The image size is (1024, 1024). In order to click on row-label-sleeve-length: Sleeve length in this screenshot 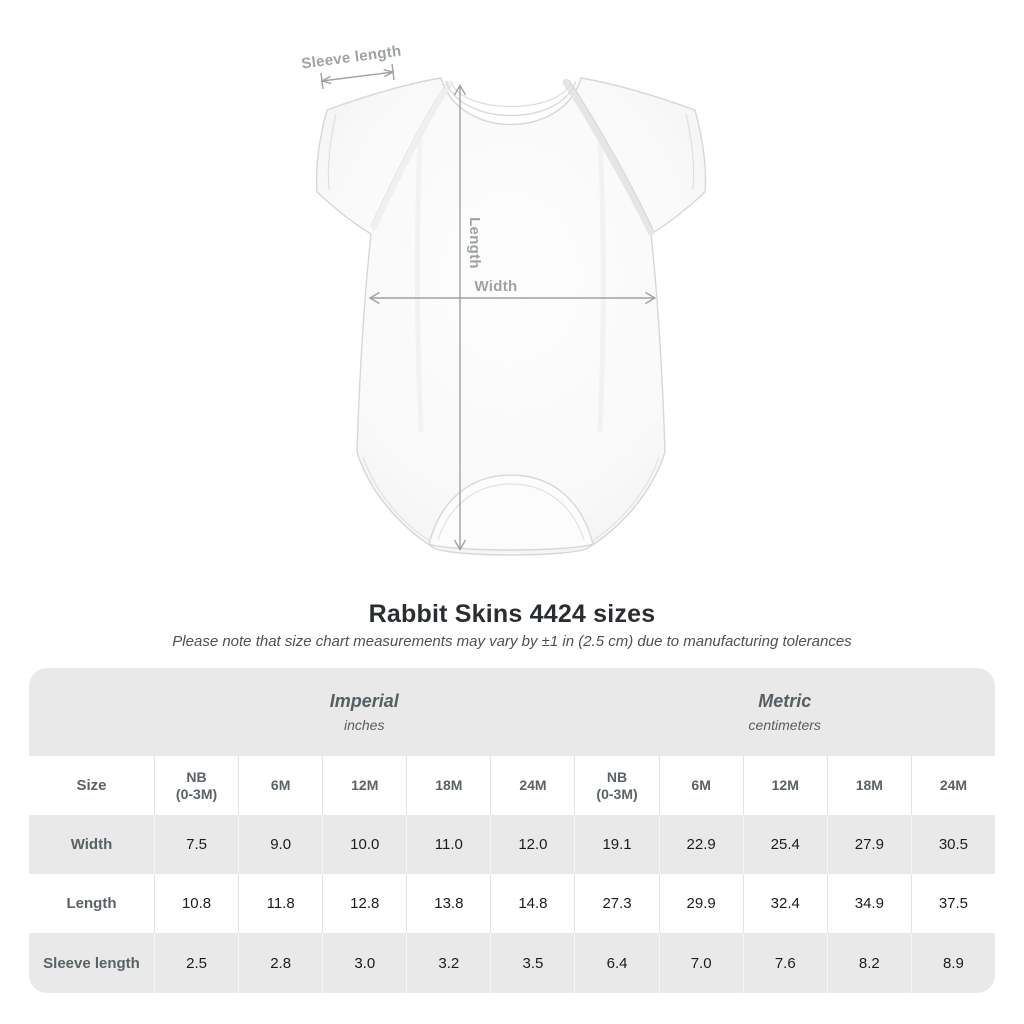, I will do `click(91, 963)`.